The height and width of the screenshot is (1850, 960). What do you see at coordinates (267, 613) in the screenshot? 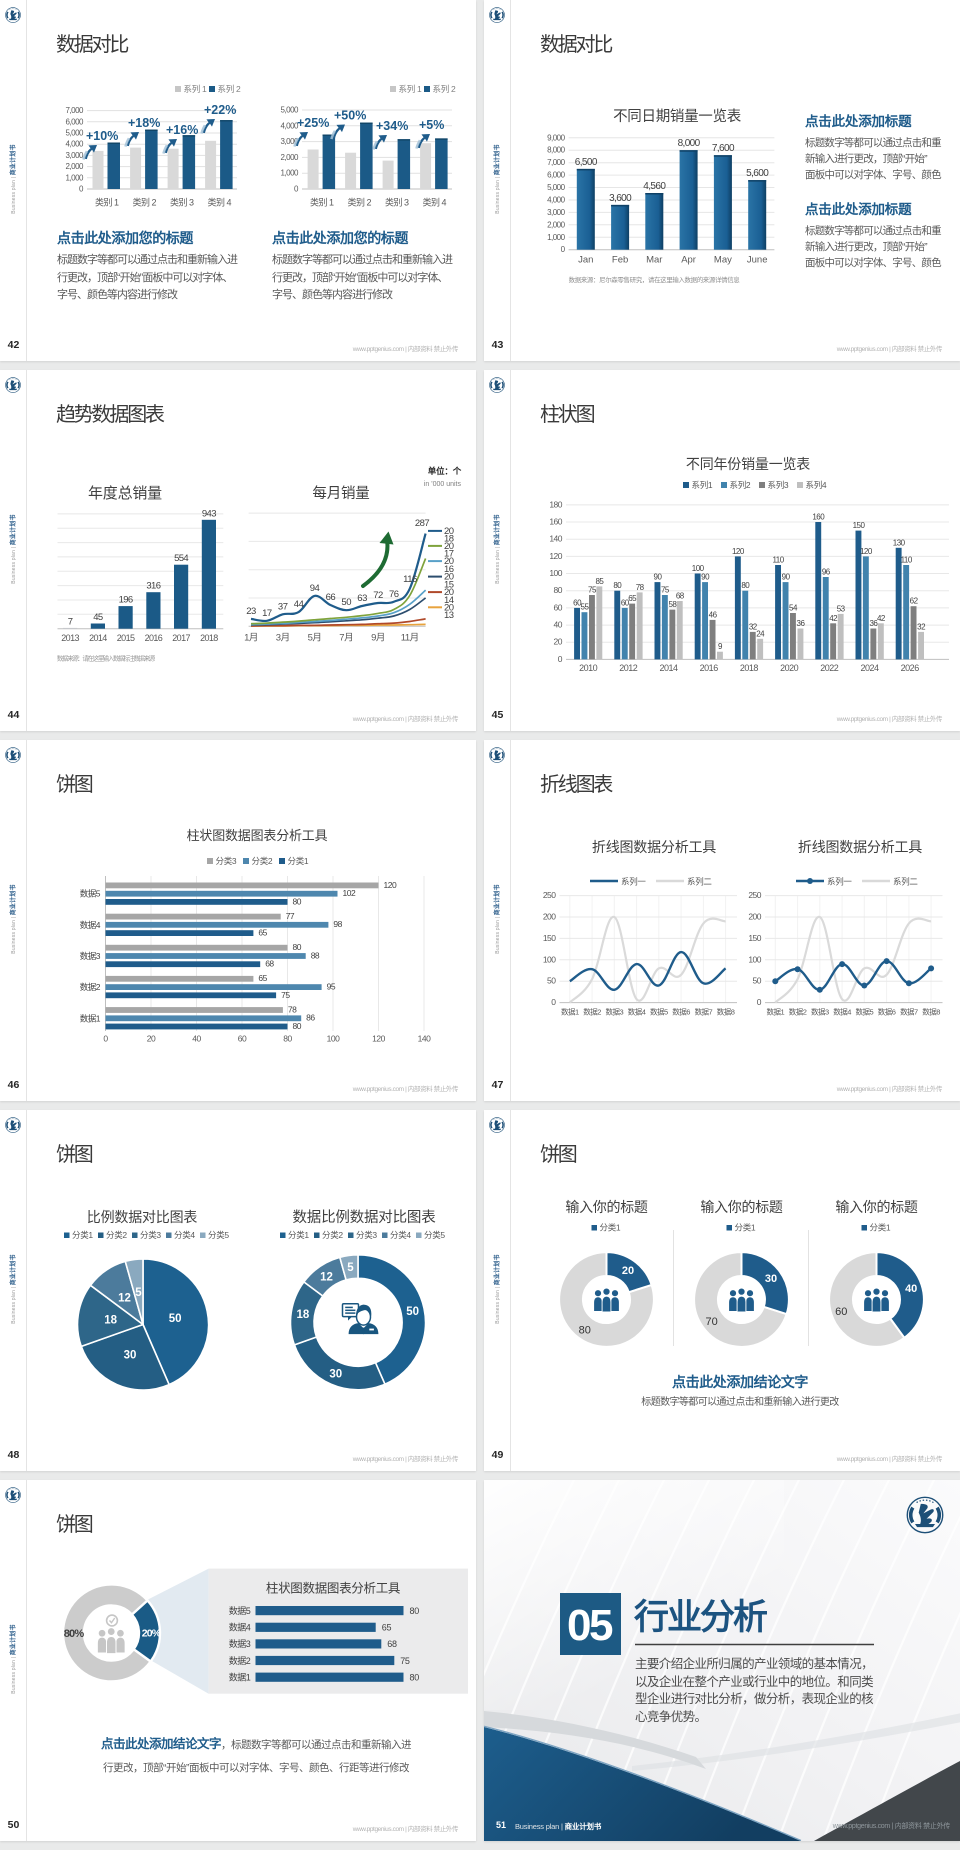
I see `svg-text: 17` at bounding box center [267, 613].